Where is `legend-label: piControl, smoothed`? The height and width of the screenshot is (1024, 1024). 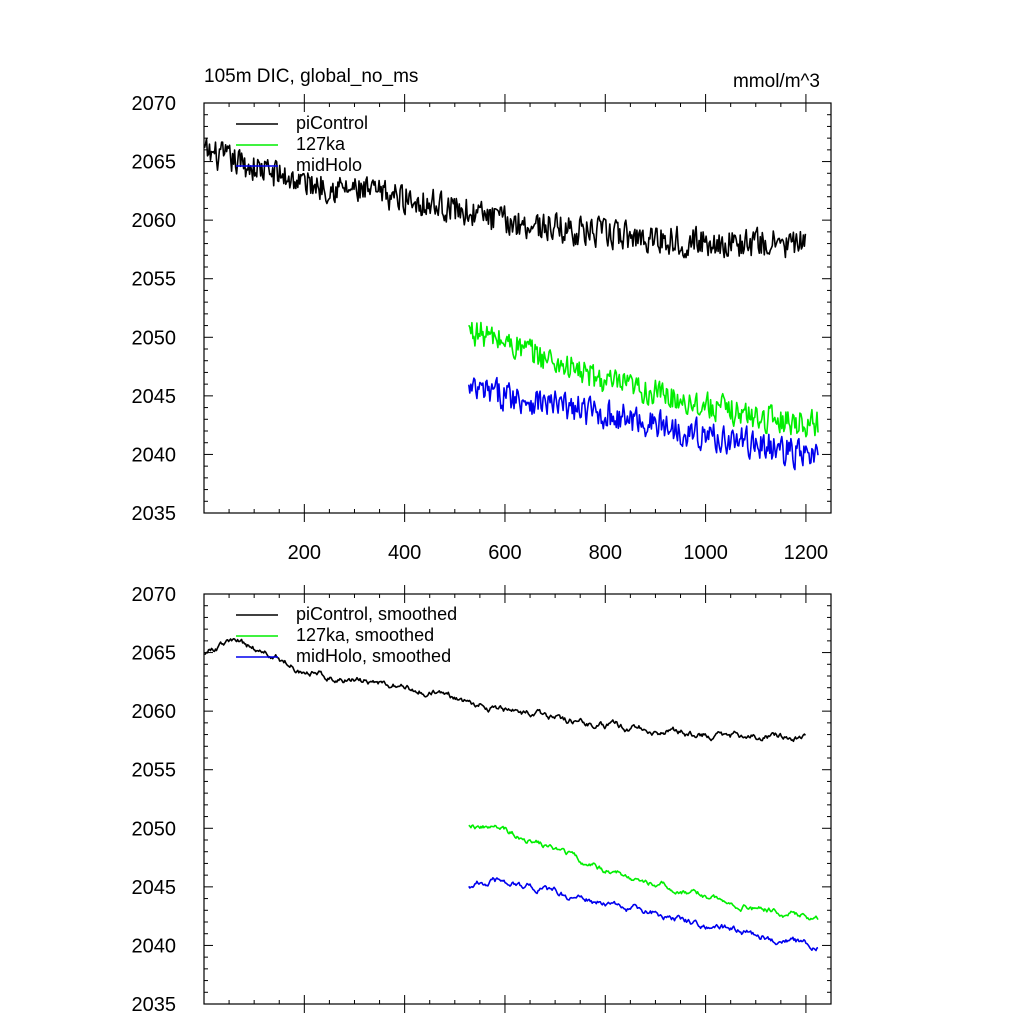
legend-label: piControl, smoothed is located at coordinates (376, 614).